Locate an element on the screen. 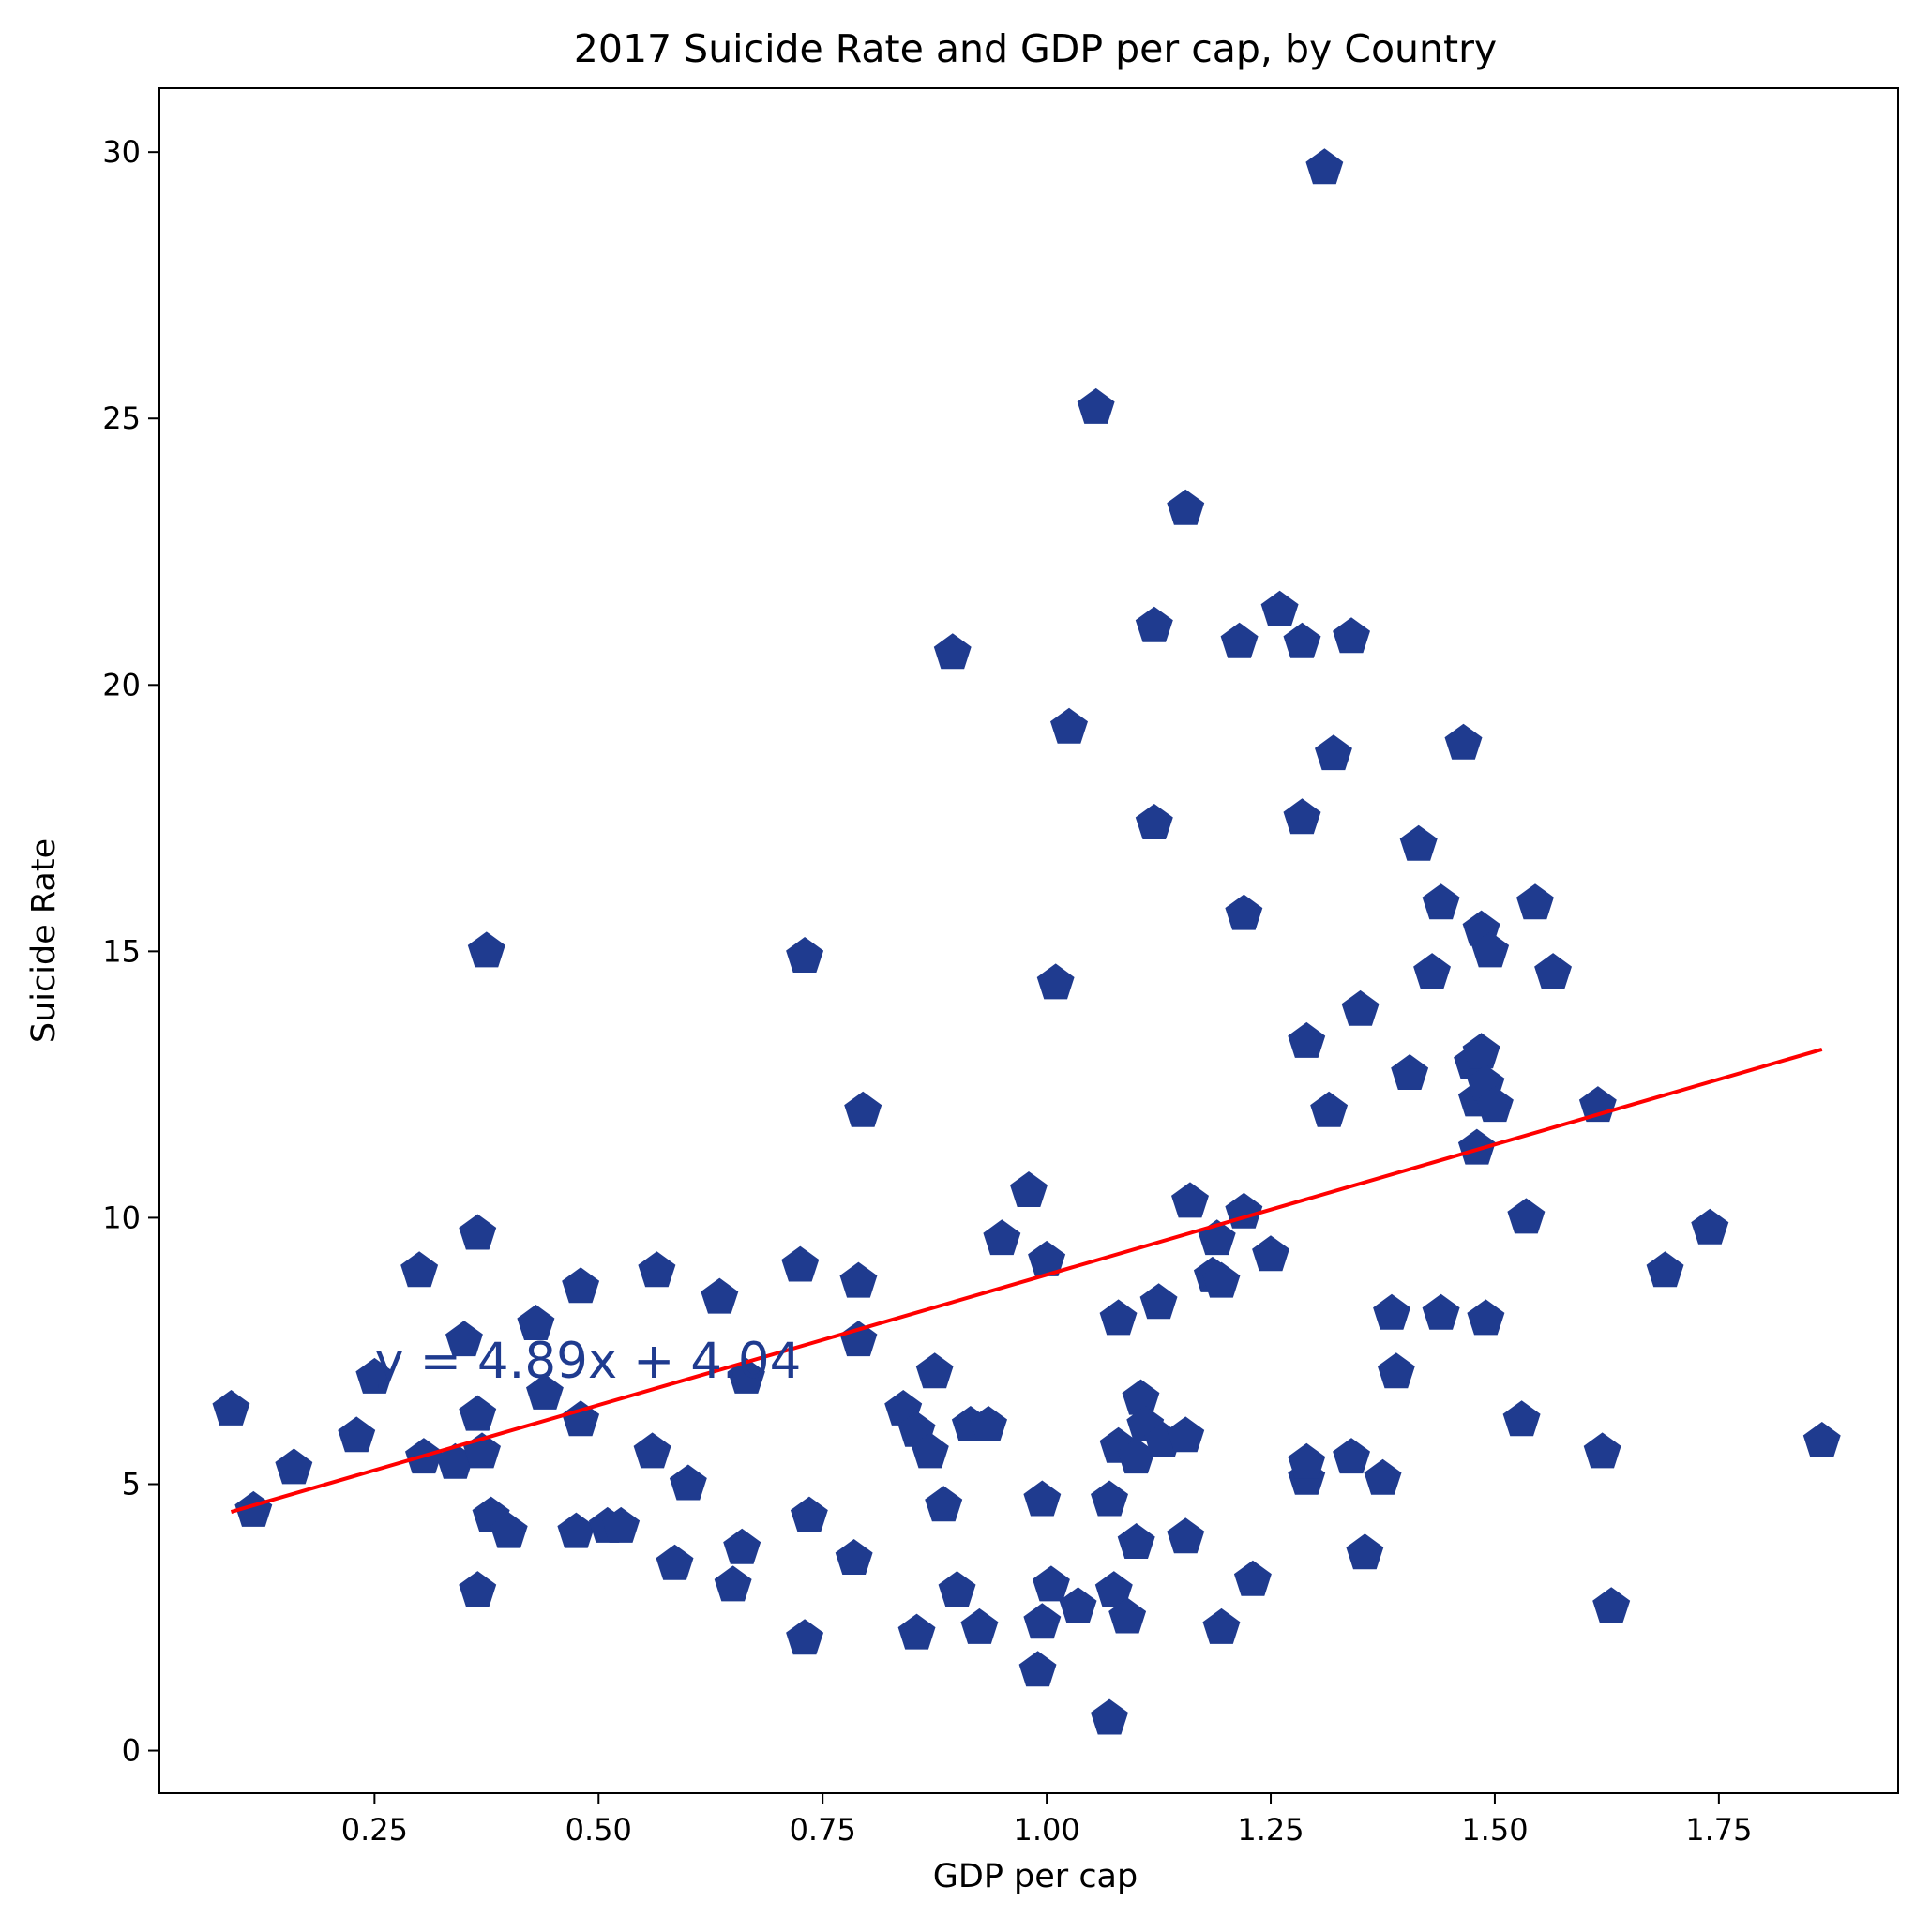  x-tick-label: 1.25 is located at coordinates (1270, 1830).